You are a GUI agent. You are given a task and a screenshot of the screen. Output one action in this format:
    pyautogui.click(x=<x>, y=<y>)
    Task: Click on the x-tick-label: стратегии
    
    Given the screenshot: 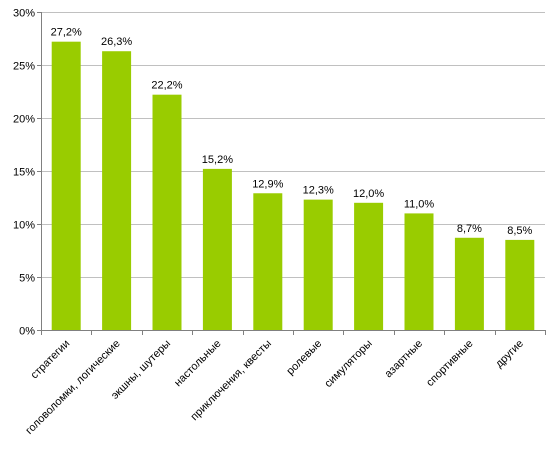 What is the action you would take?
    pyautogui.click(x=51, y=360)
    